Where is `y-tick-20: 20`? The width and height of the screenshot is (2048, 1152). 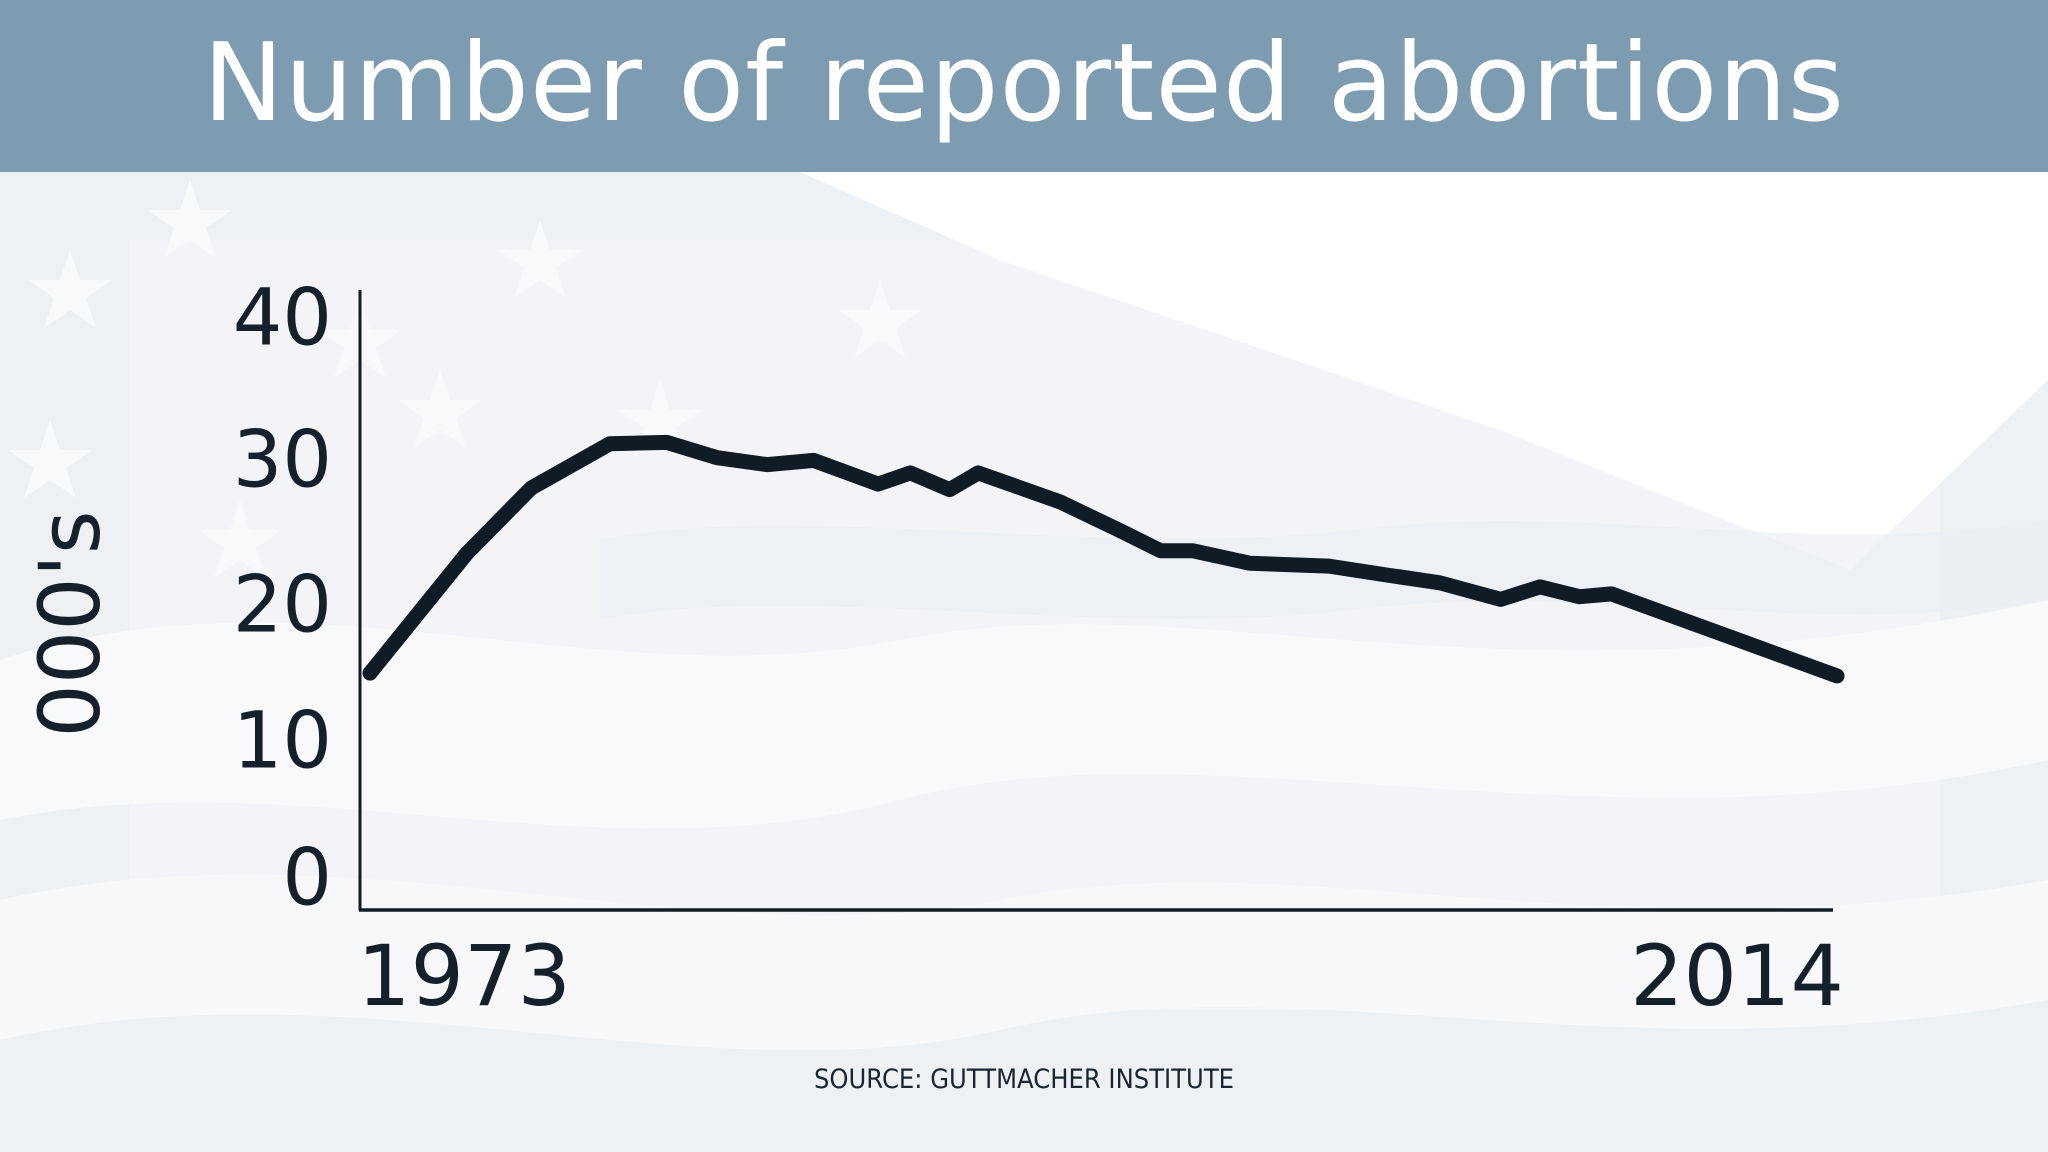 y-tick-20: 20 is located at coordinates (282, 605).